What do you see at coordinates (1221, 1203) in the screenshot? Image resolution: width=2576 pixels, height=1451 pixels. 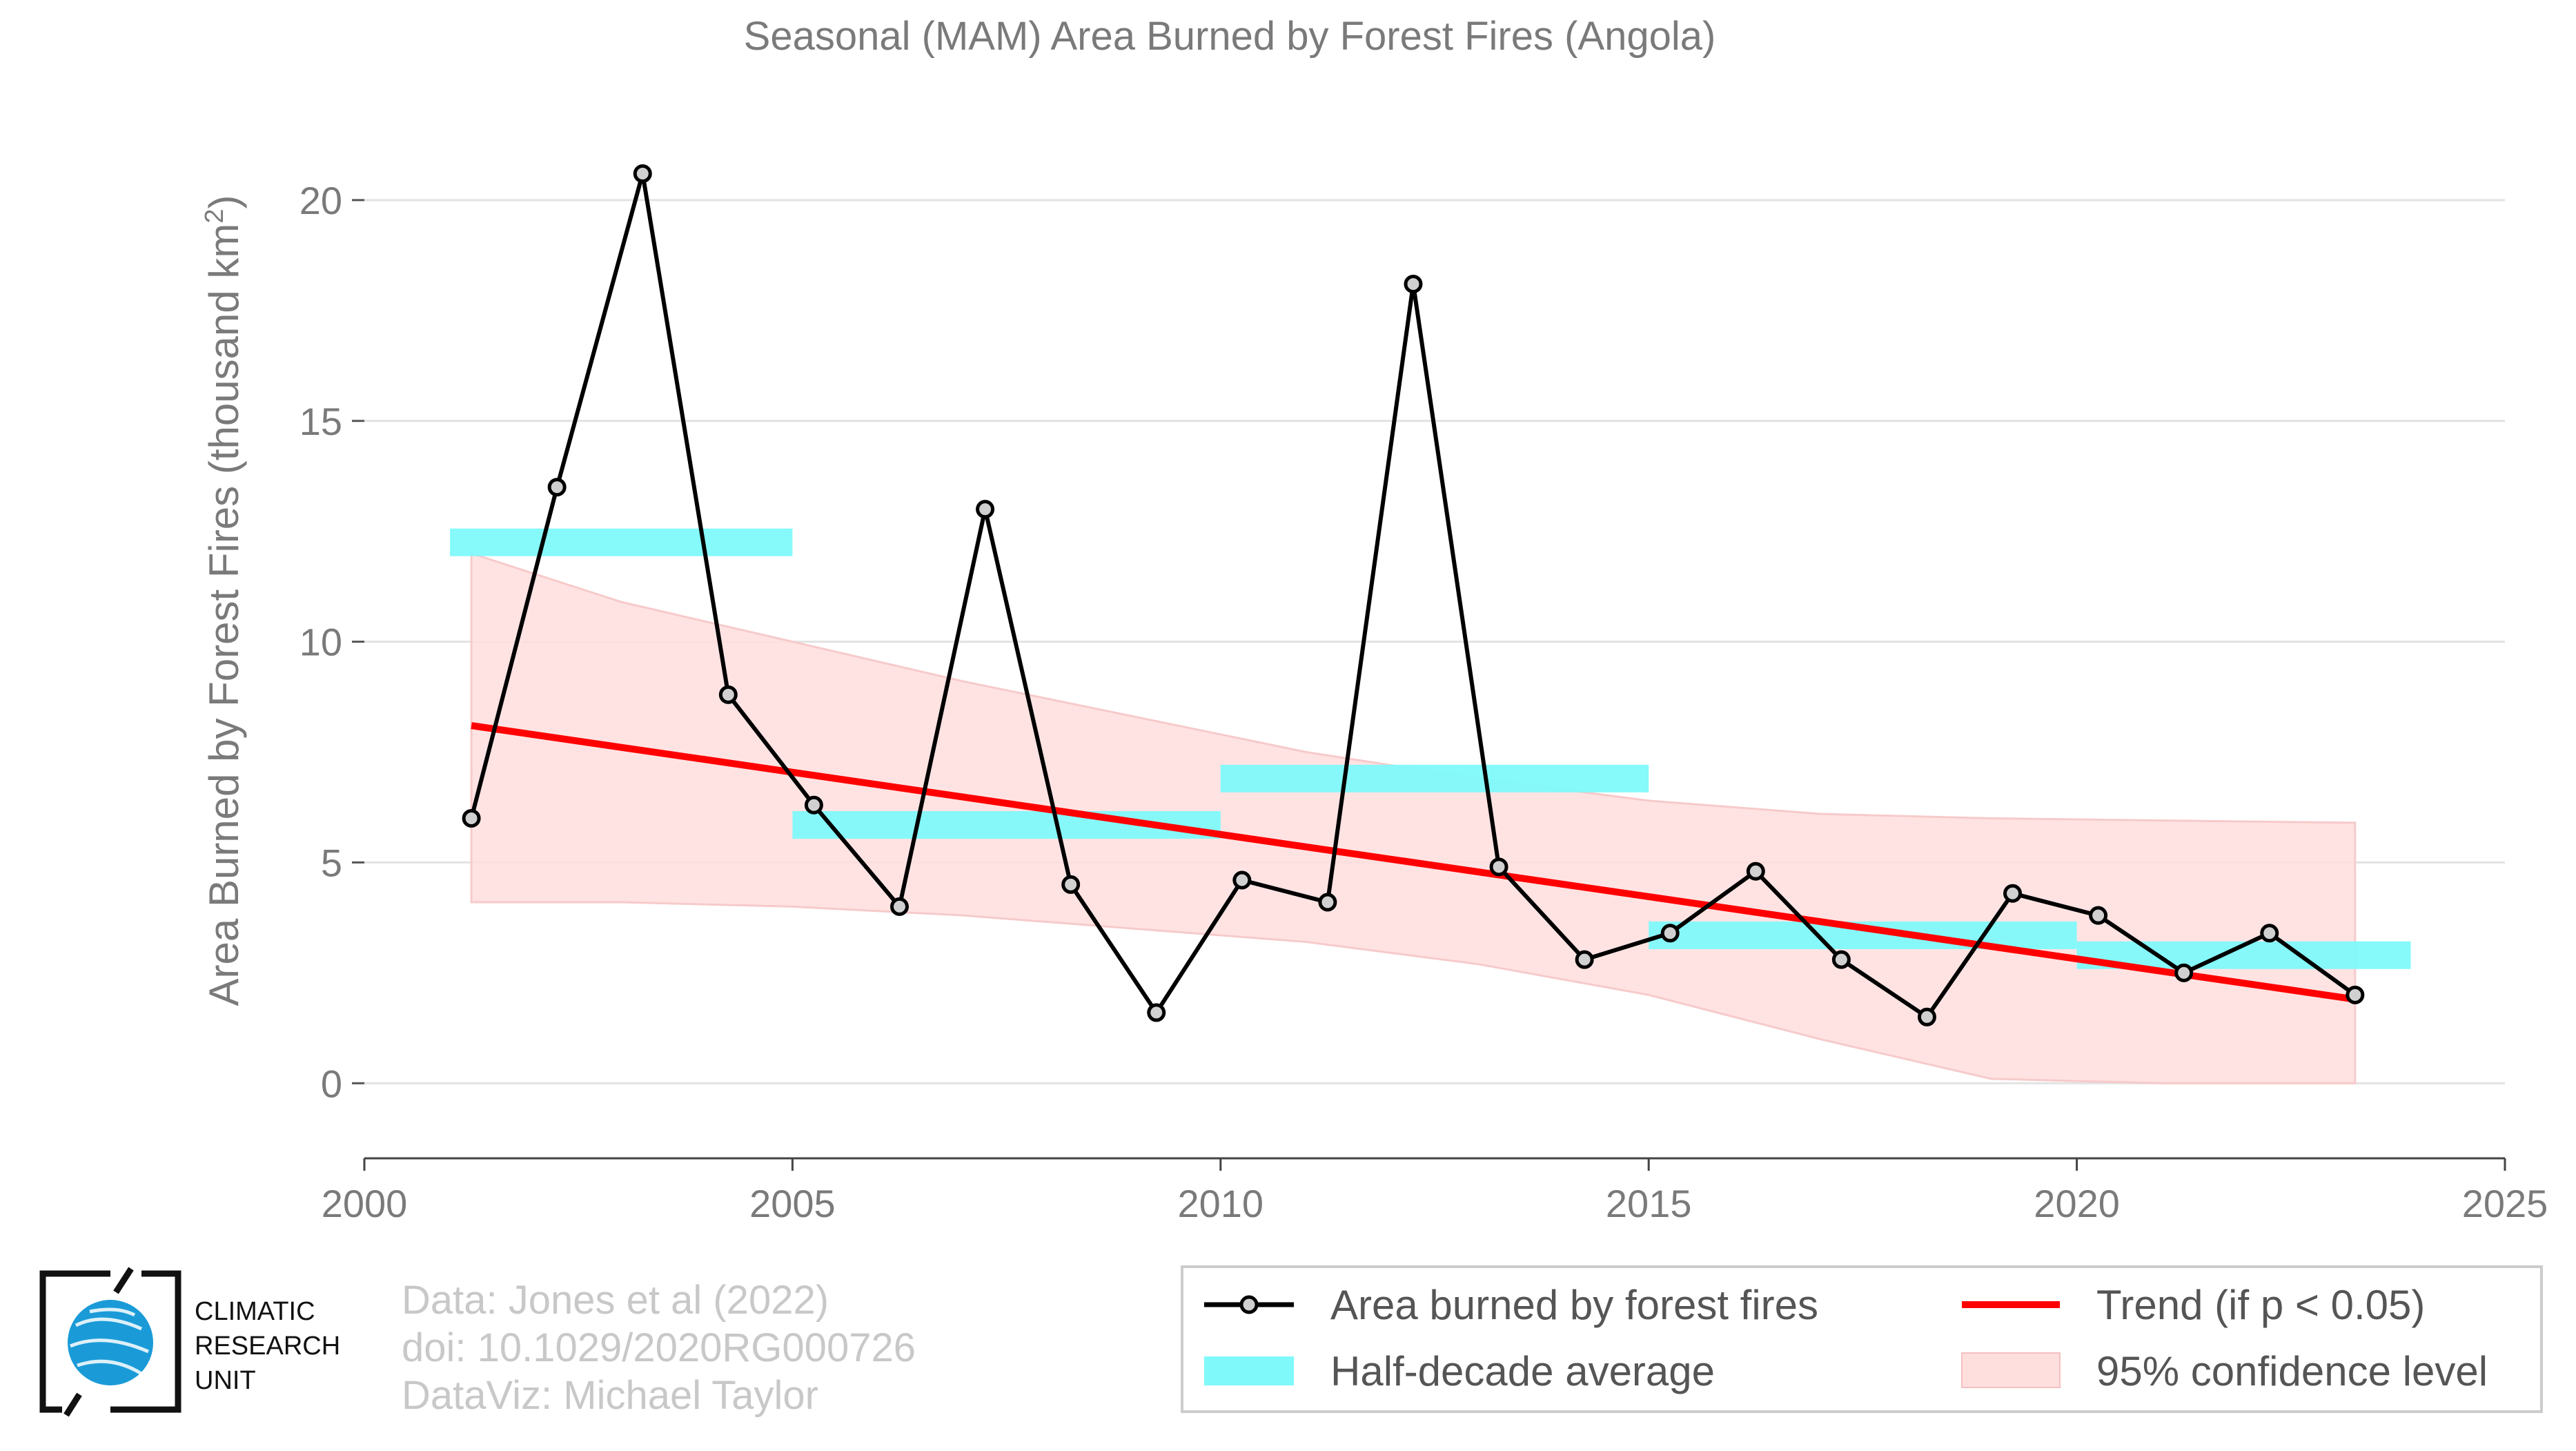 I see `x-tick-label: 2010` at bounding box center [1221, 1203].